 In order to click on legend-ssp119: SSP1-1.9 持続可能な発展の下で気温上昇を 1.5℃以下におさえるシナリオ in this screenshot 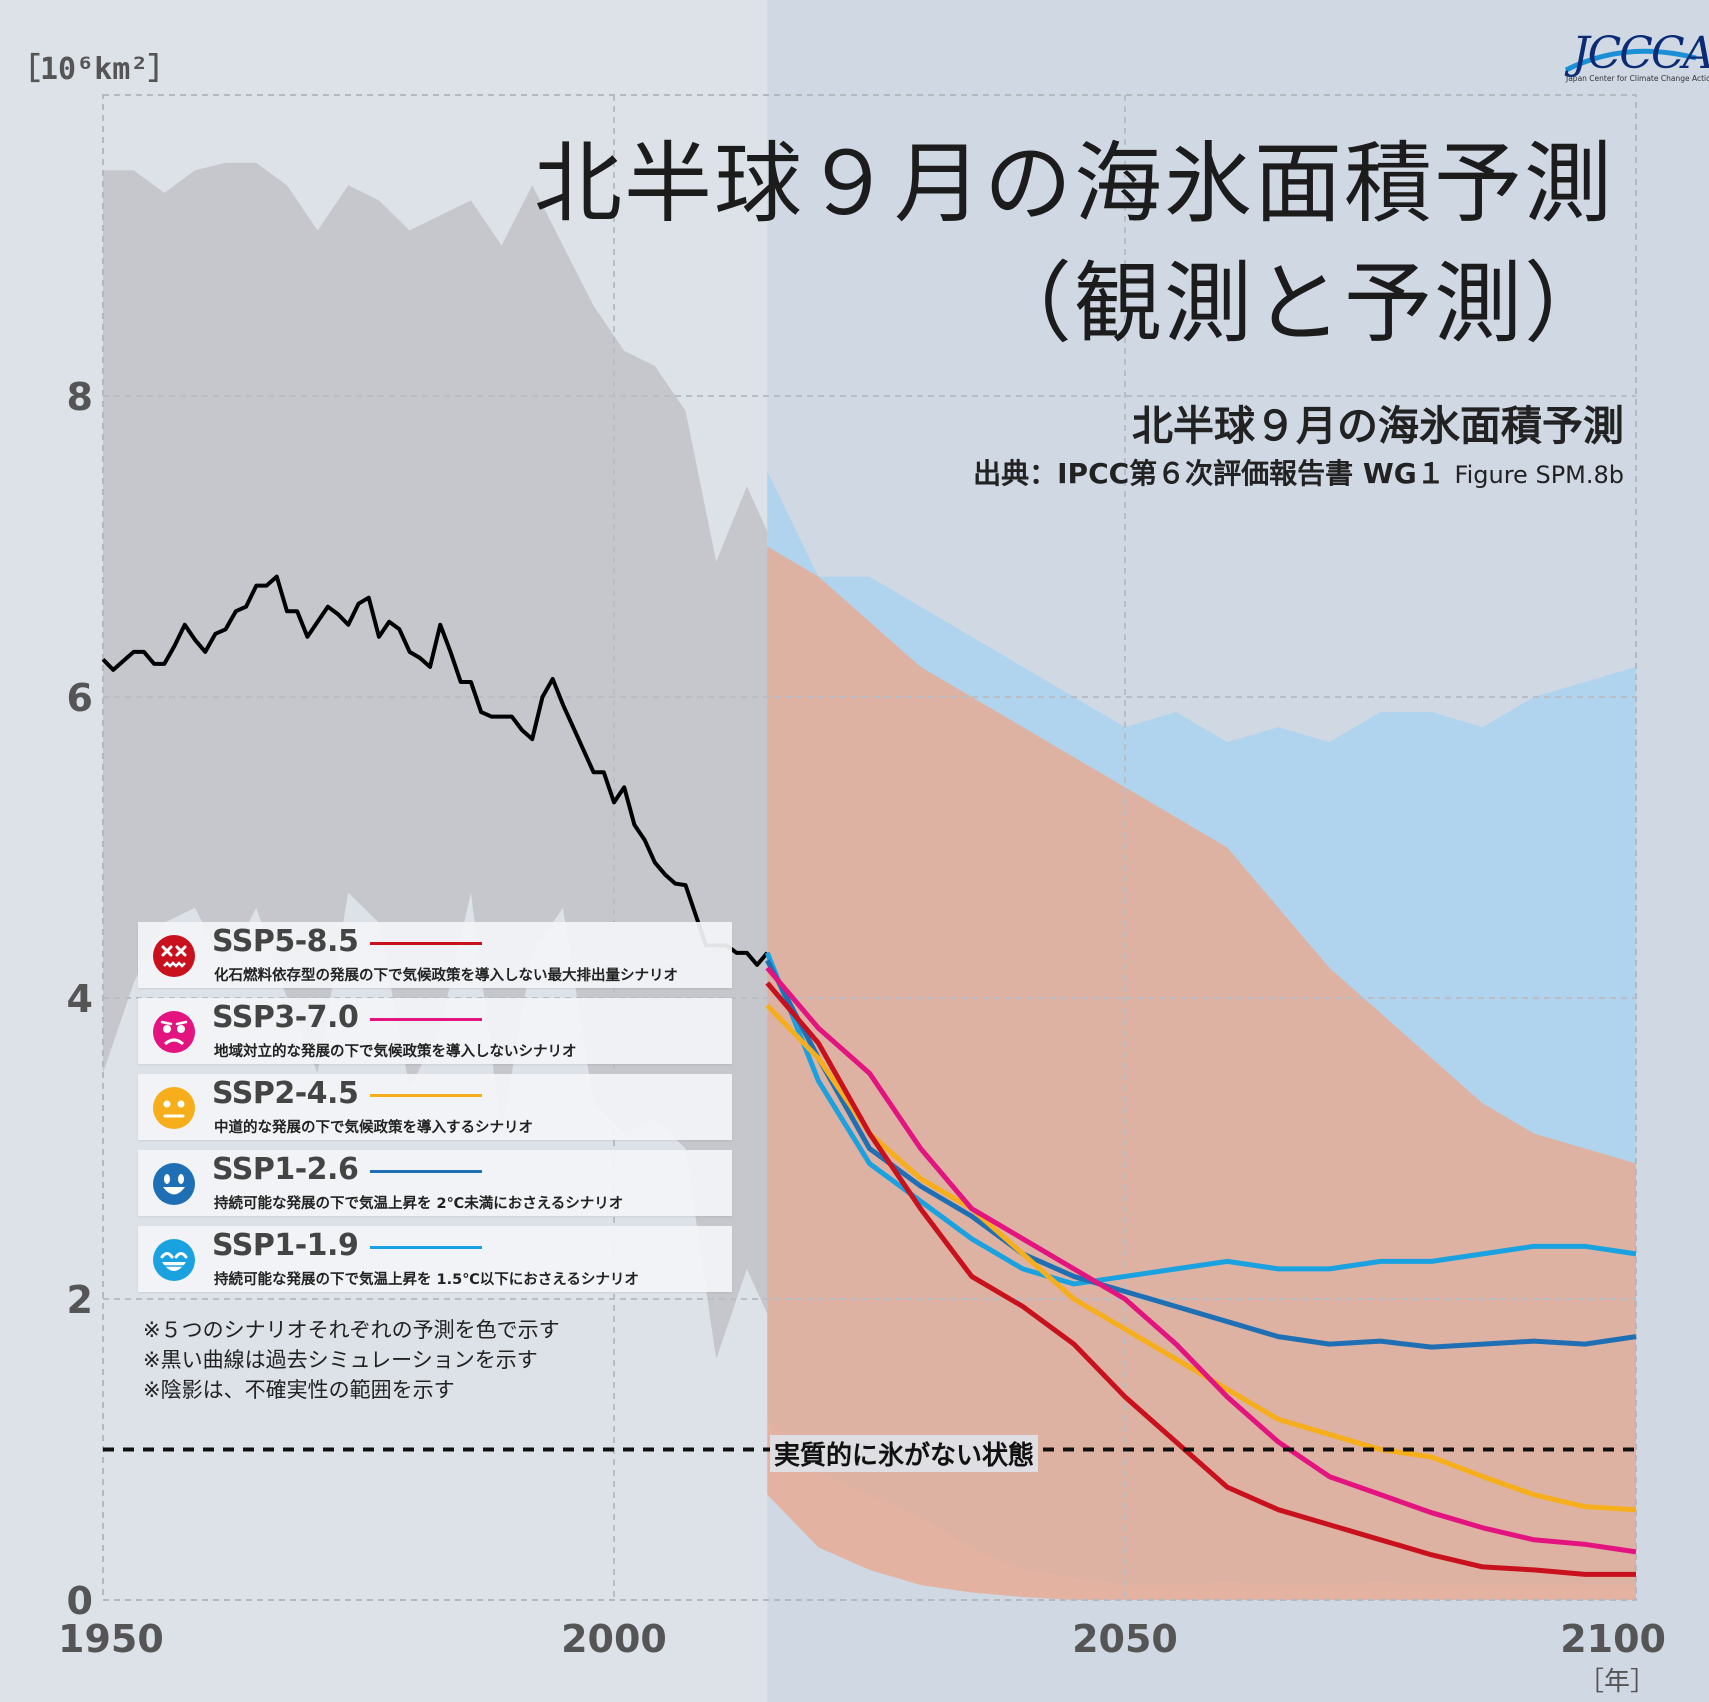, I will do `click(435, 1259)`.